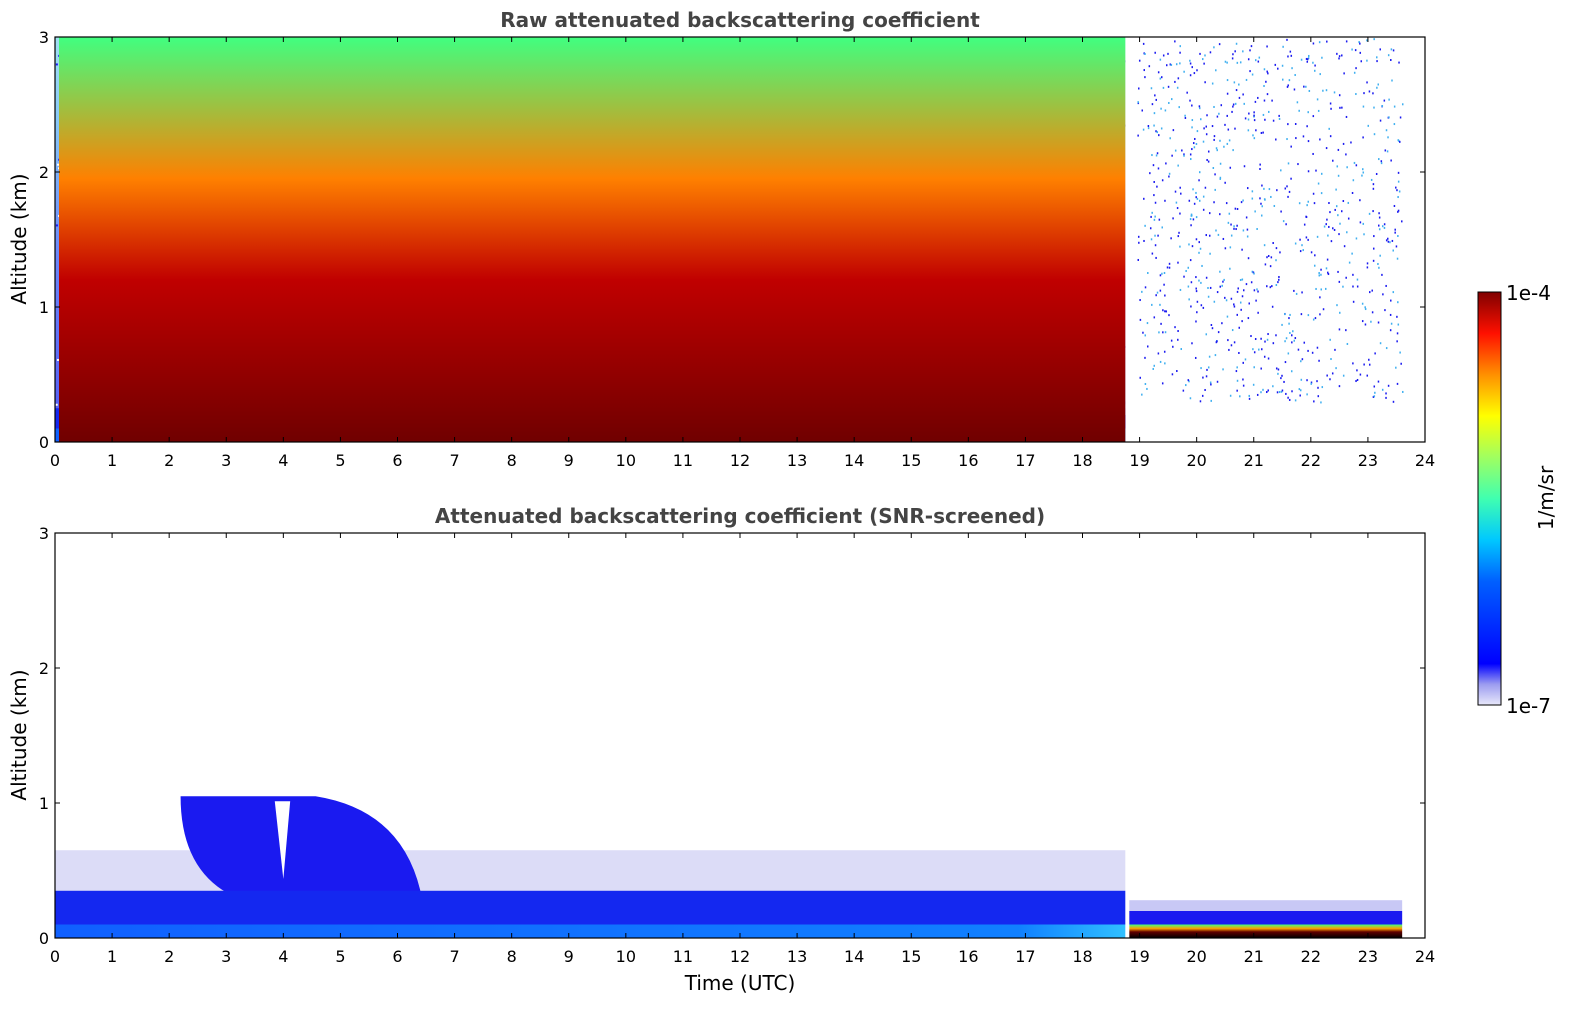  I want to click on x-tick-label: 3, so click(226, 956).